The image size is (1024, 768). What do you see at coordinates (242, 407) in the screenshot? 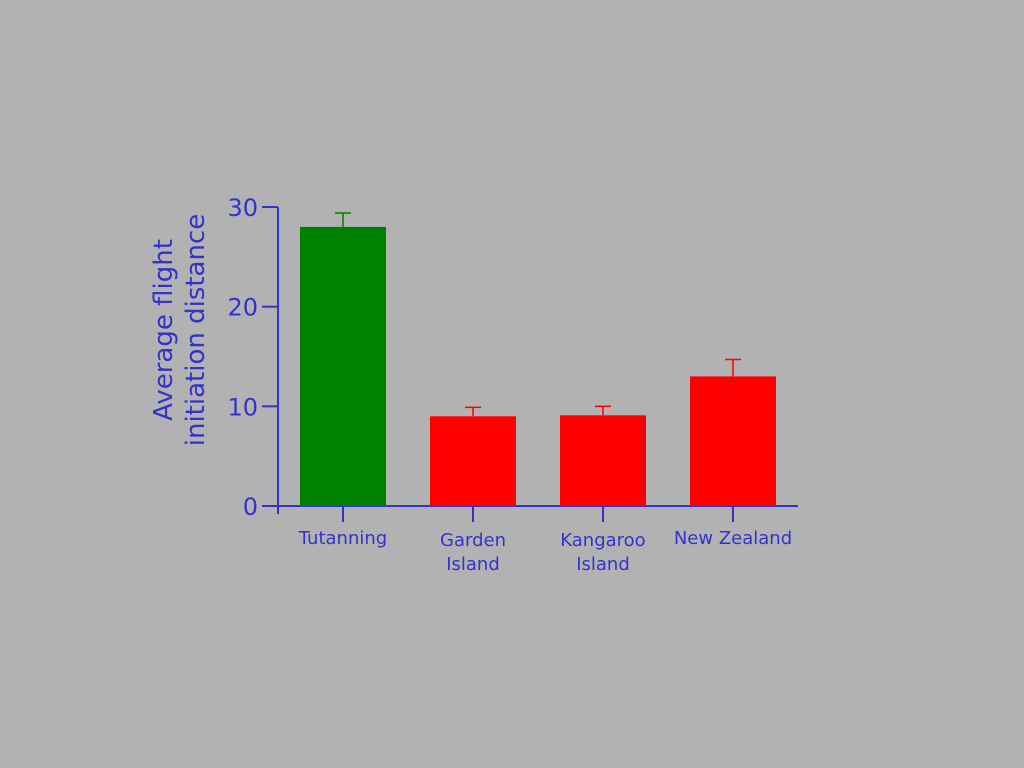
I see `y-tick-label: 10` at bounding box center [242, 407].